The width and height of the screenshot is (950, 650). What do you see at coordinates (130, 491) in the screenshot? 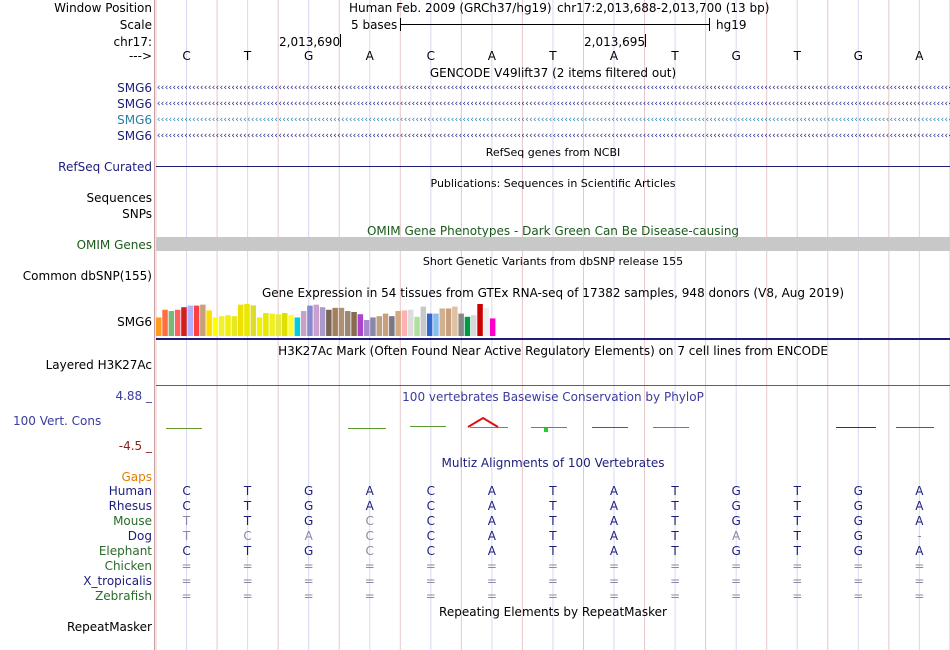
I see `species-label: Human` at bounding box center [130, 491].